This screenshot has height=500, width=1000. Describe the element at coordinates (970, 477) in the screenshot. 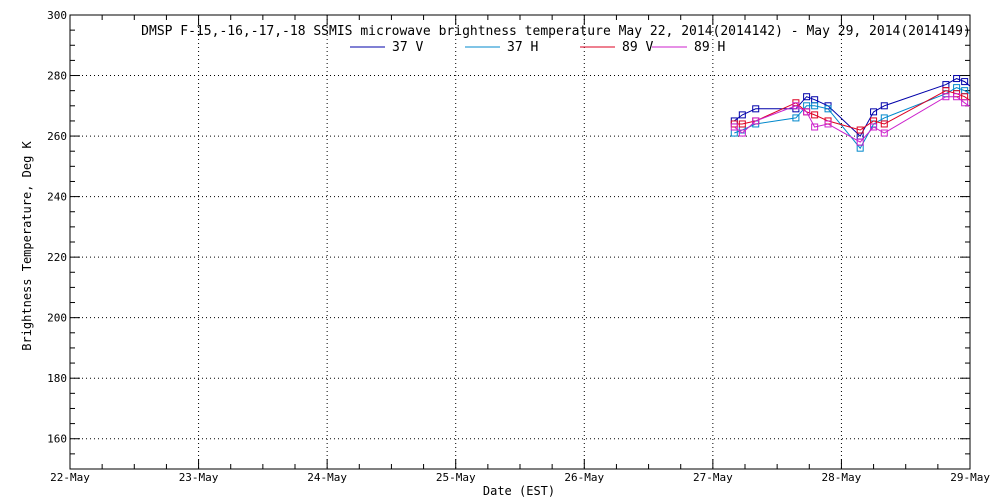

I see `x-tick-label: 29-May` at that location.